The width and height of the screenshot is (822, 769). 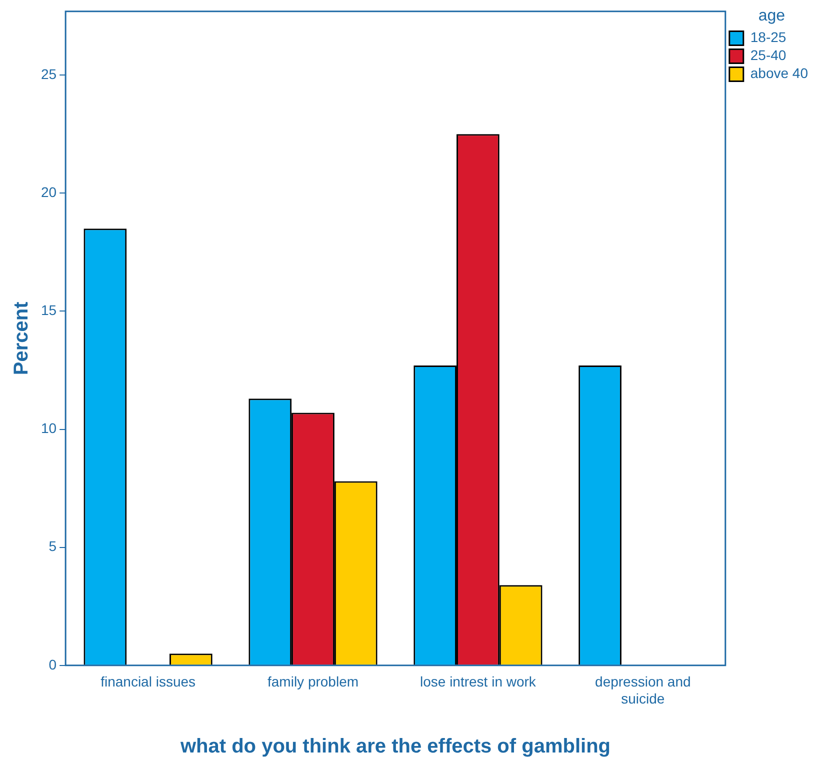 I want to click on y-tick-label: 10, so click(x=48, y=428).